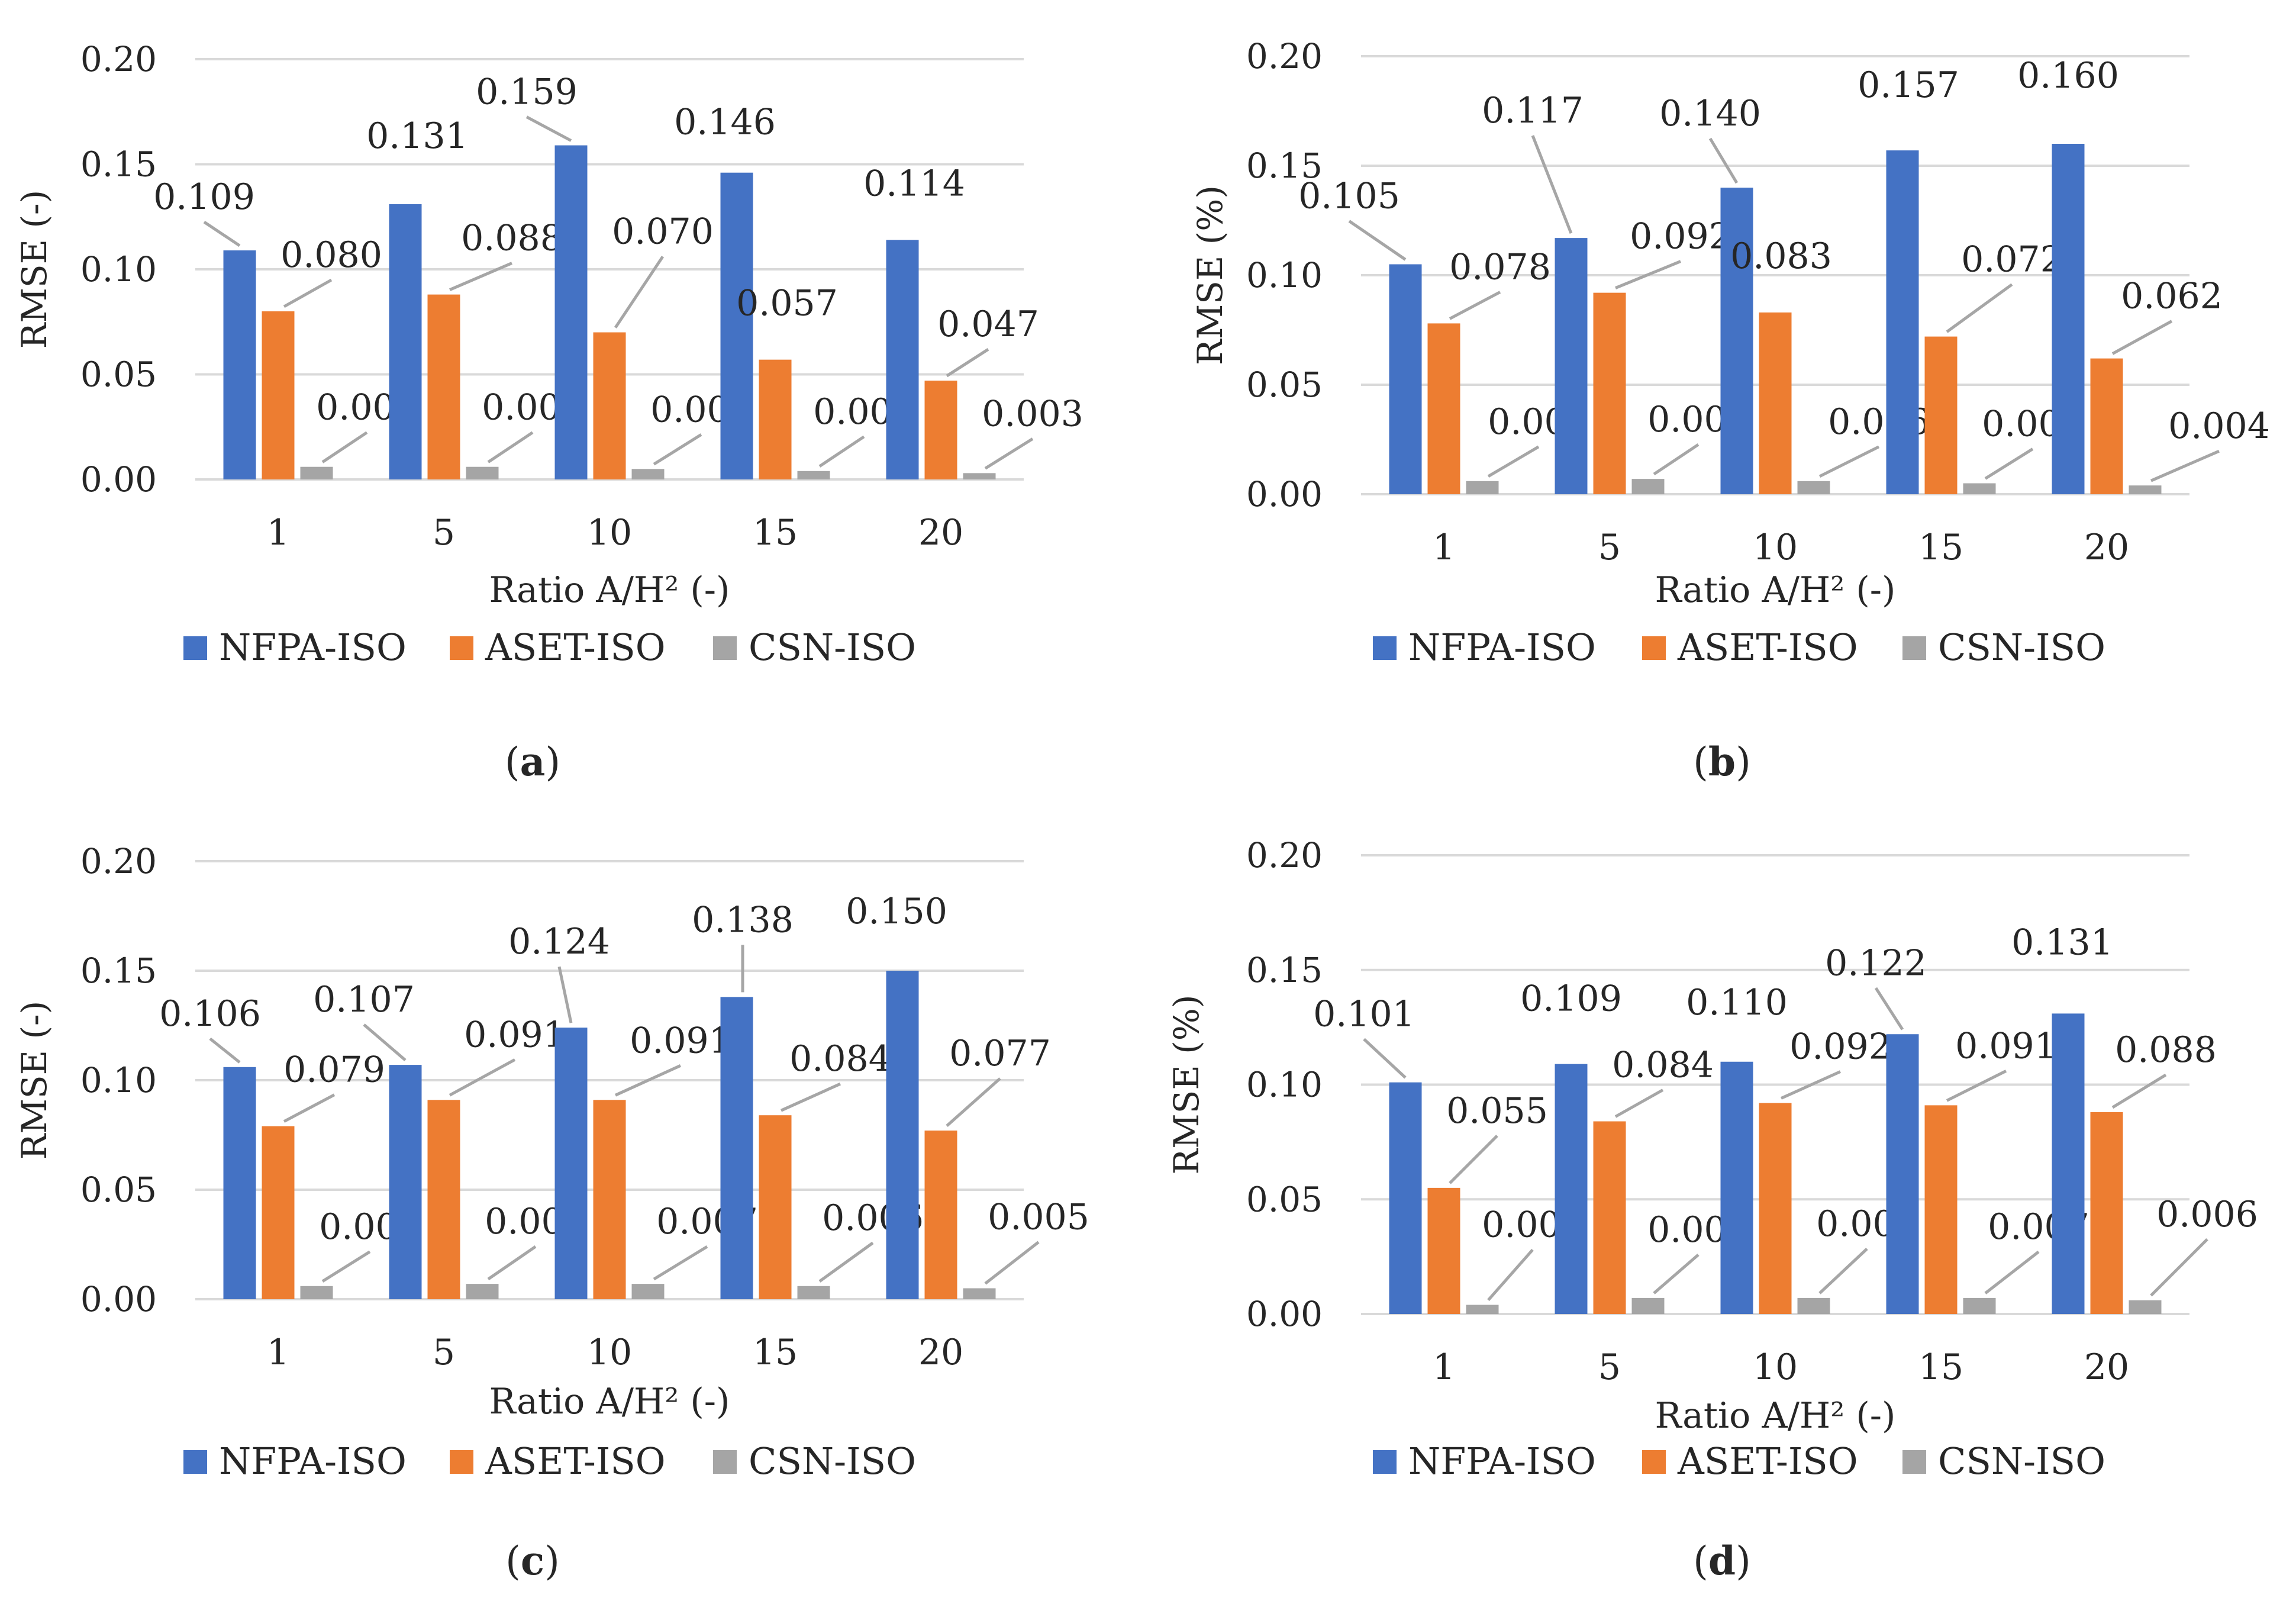 Image resolution: width=2296 pixels, height=1607 pixels. Describe the element at coordinates (1609, 1368) in the screenshot. I see `x-tick-label: 5` at that location.